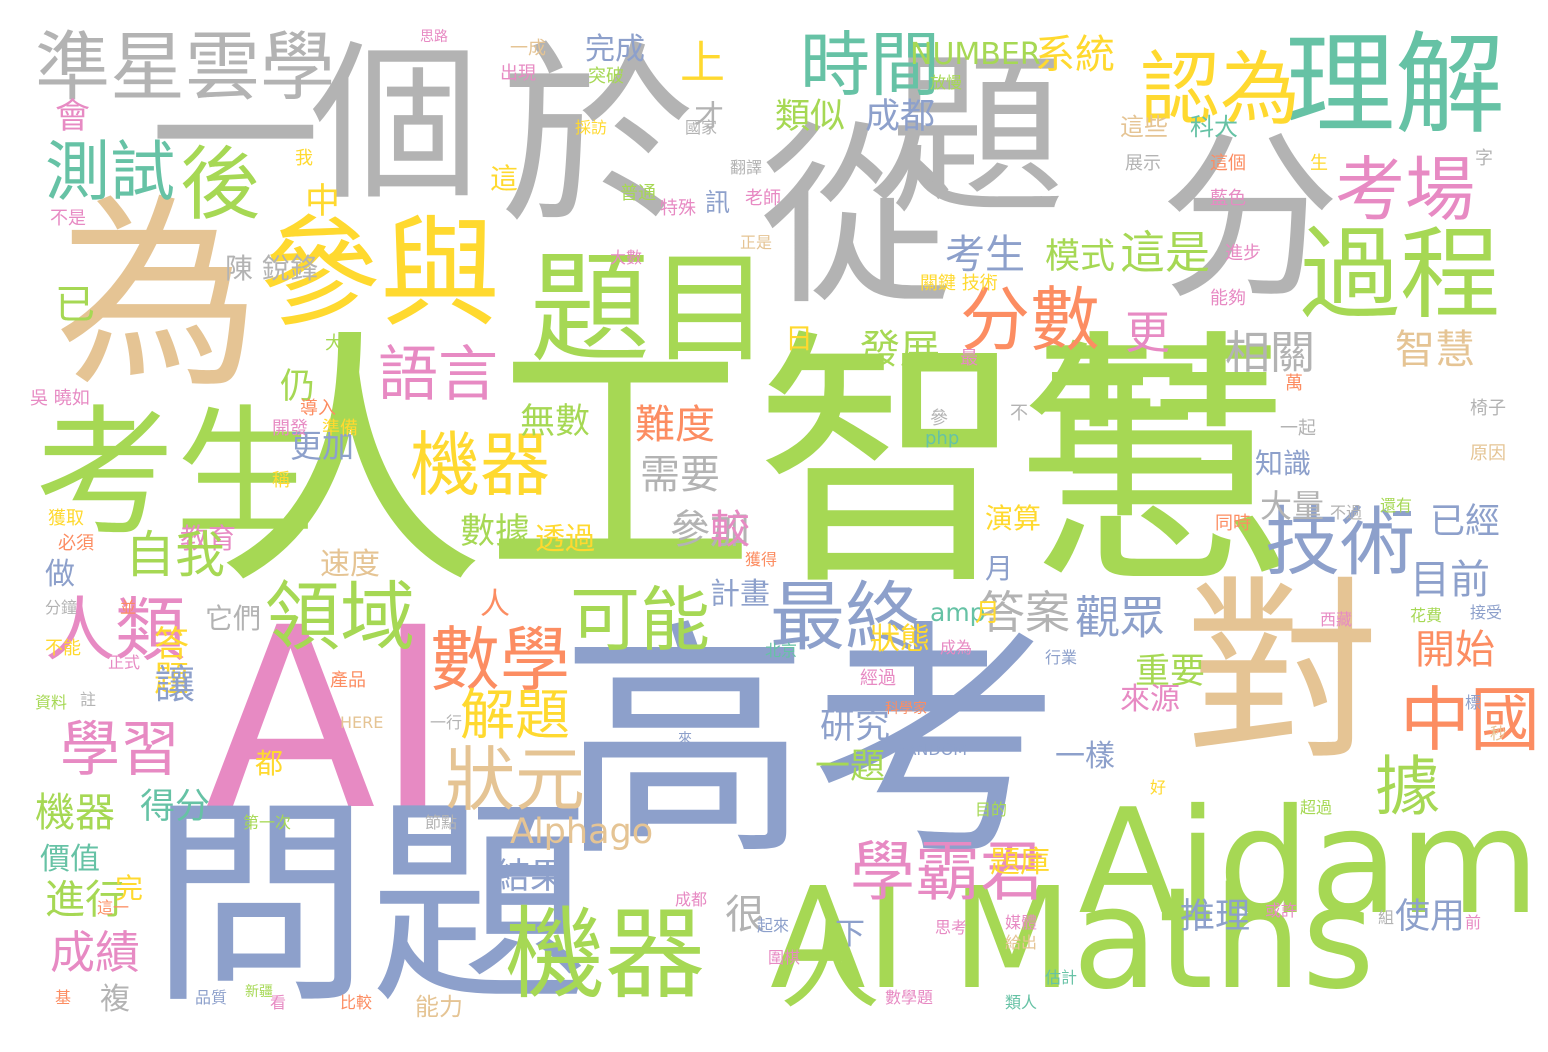 The image size is (1548, 1052). I want to click on word: 媒體, so click(1021, 922).